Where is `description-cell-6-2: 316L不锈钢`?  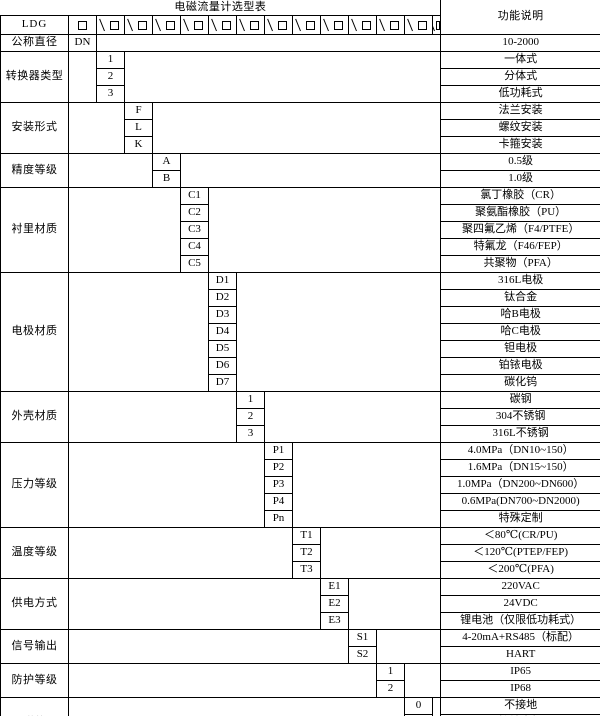 description-cell-6-2: 316L不锈钢 is located at coordinates (520, 434).